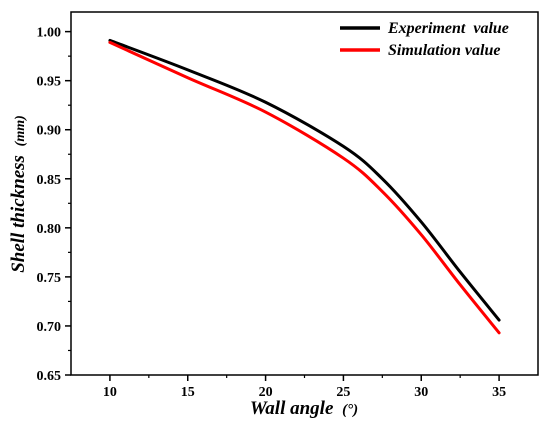 This screenshot has width=550, height=429. I want to click on y-tick-label: 0.65, so click(49, 376).